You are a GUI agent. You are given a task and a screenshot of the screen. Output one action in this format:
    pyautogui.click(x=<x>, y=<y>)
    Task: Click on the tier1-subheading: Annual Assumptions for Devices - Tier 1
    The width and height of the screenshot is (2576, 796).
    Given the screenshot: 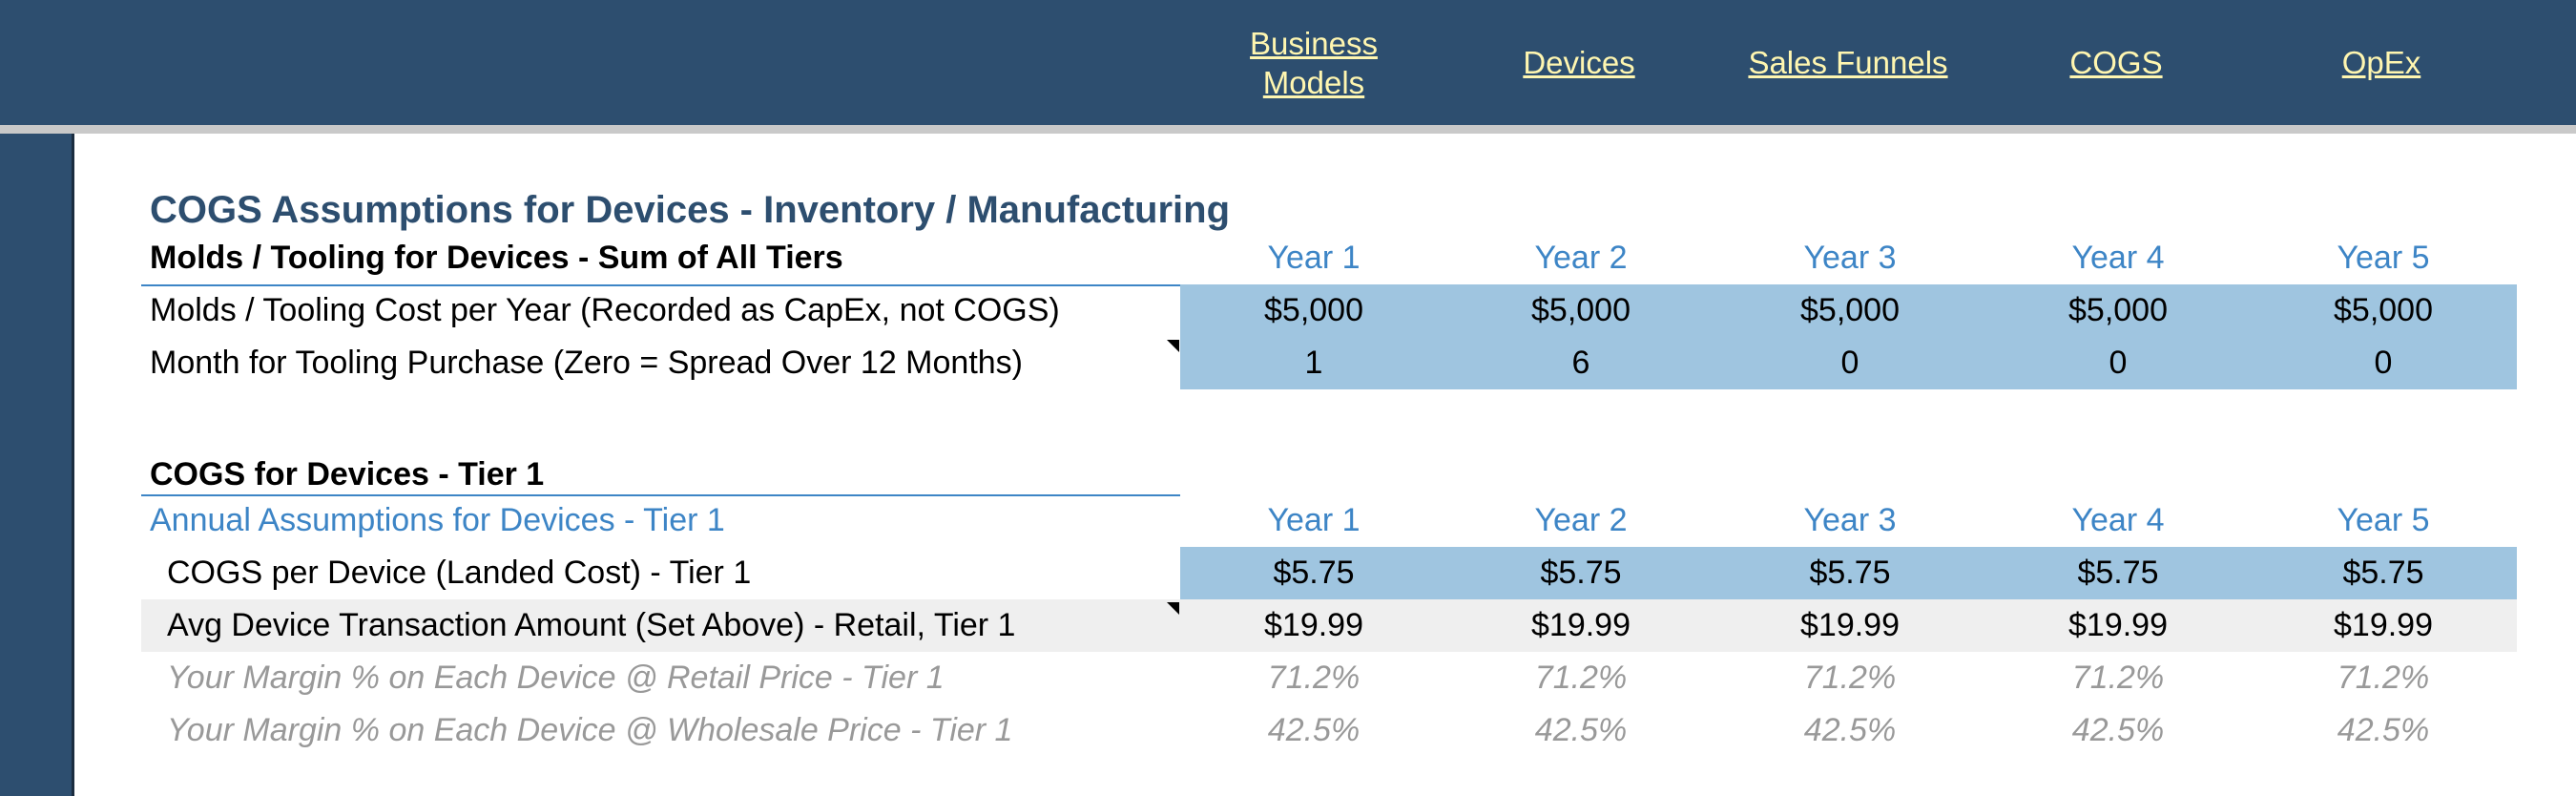 What is the action you would take?
    pyautogui.click(x=437, y=520)
    